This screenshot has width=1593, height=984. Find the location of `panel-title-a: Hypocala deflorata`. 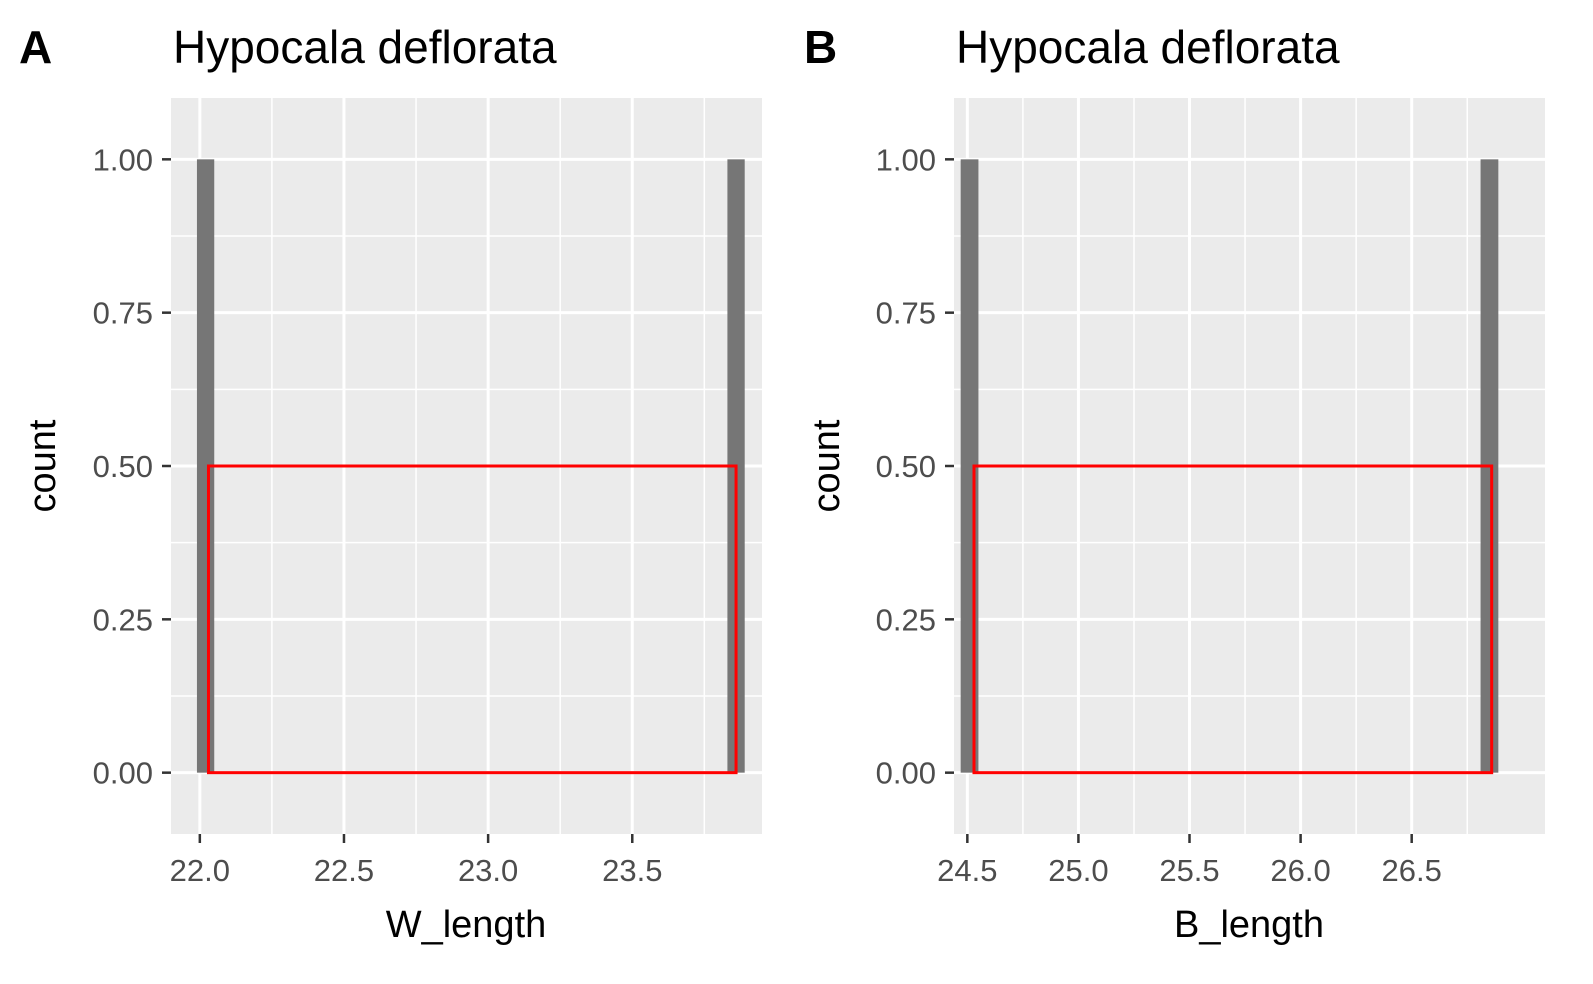

panel-title-a: Hypocala deflorata is located at coordinates (365, 47).